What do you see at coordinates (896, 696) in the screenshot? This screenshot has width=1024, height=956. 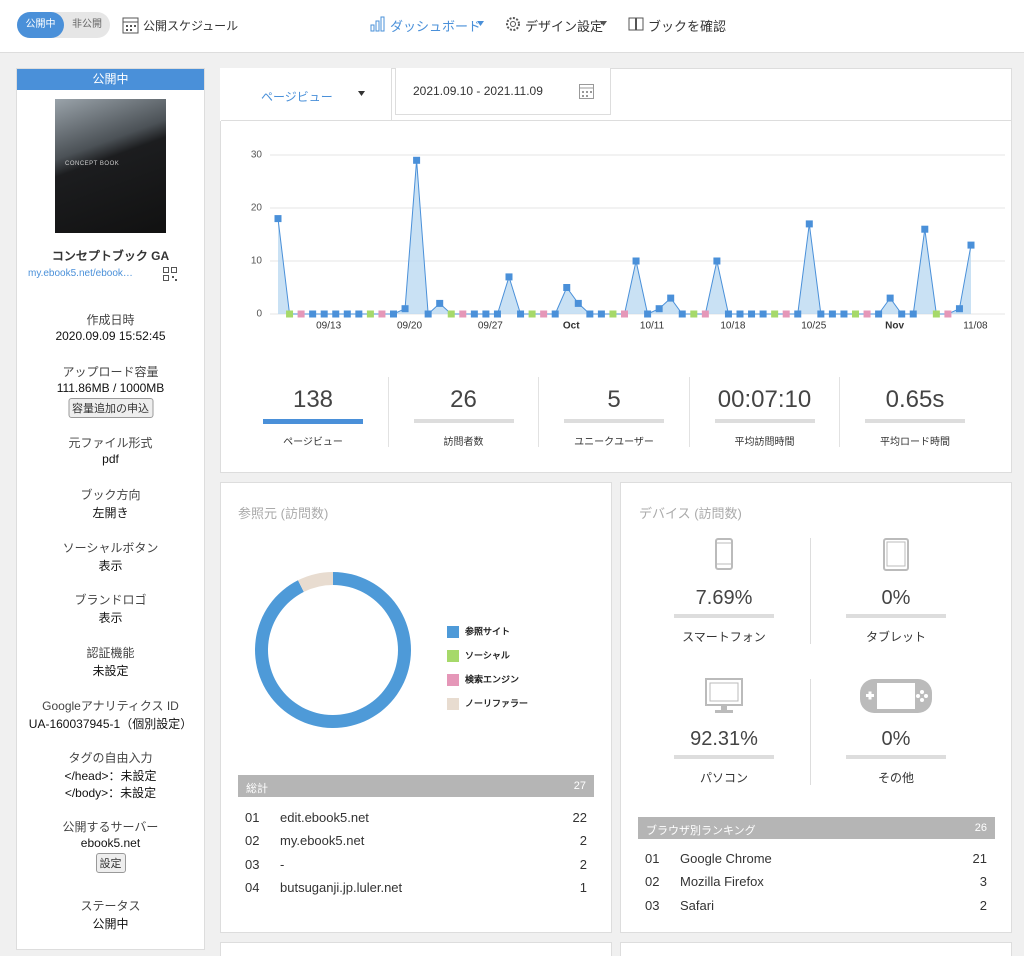 I see `game-icon` at bounding box center [896, 696].